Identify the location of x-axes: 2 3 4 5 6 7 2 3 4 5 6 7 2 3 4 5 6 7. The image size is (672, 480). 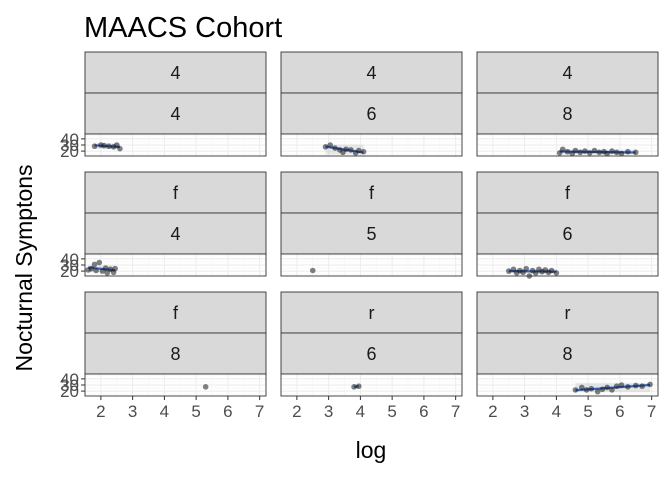
(376, 408).